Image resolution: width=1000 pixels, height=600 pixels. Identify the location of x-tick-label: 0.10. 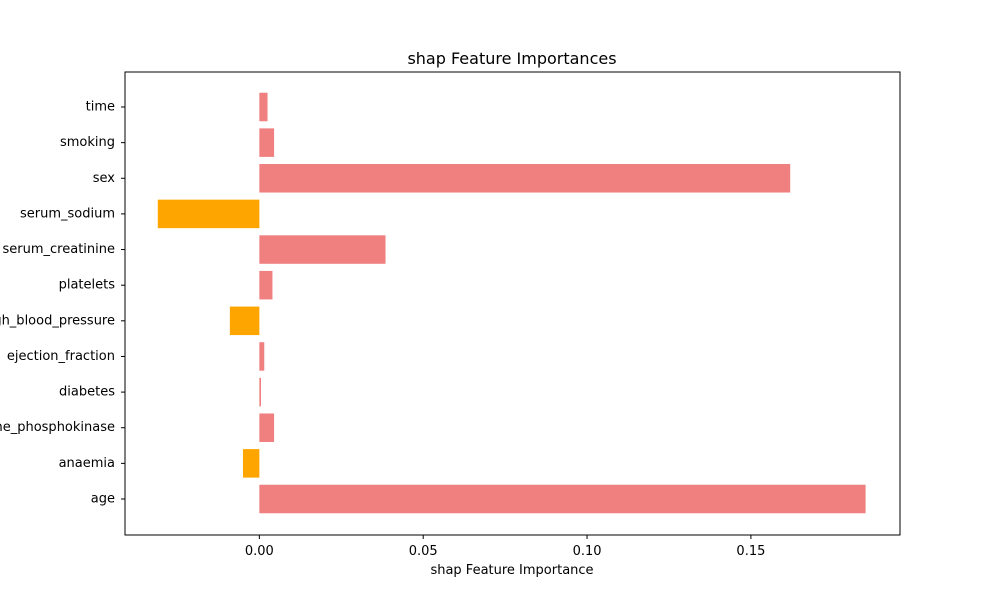
(587, 551).